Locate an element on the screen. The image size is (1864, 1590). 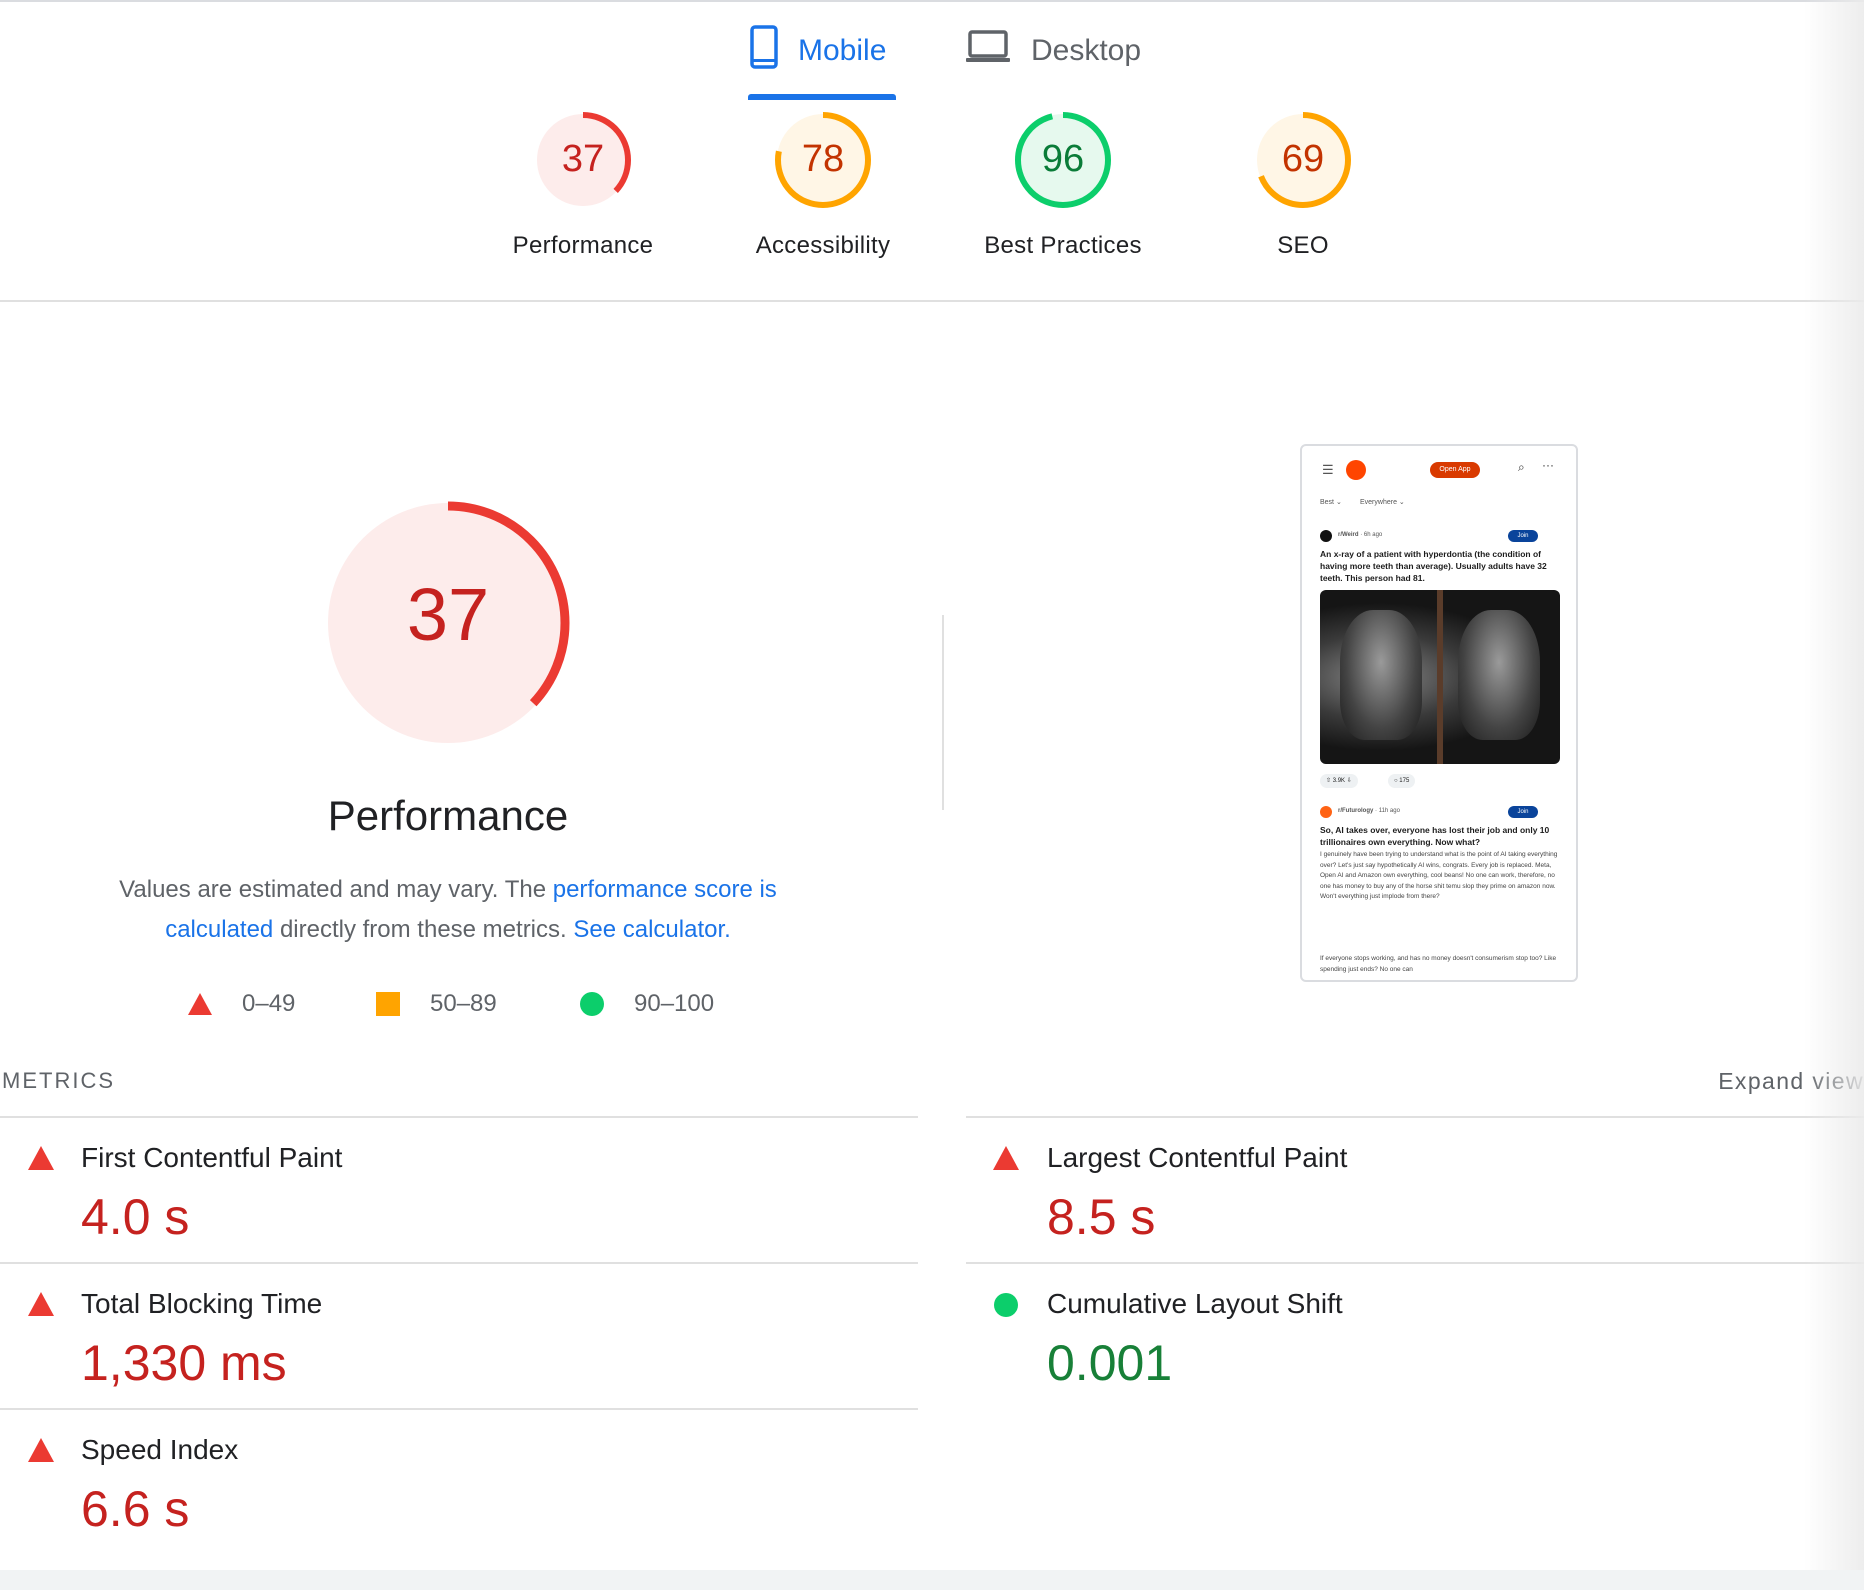
gauge-seo-label: SEO is located at coordinates (1303, 245).